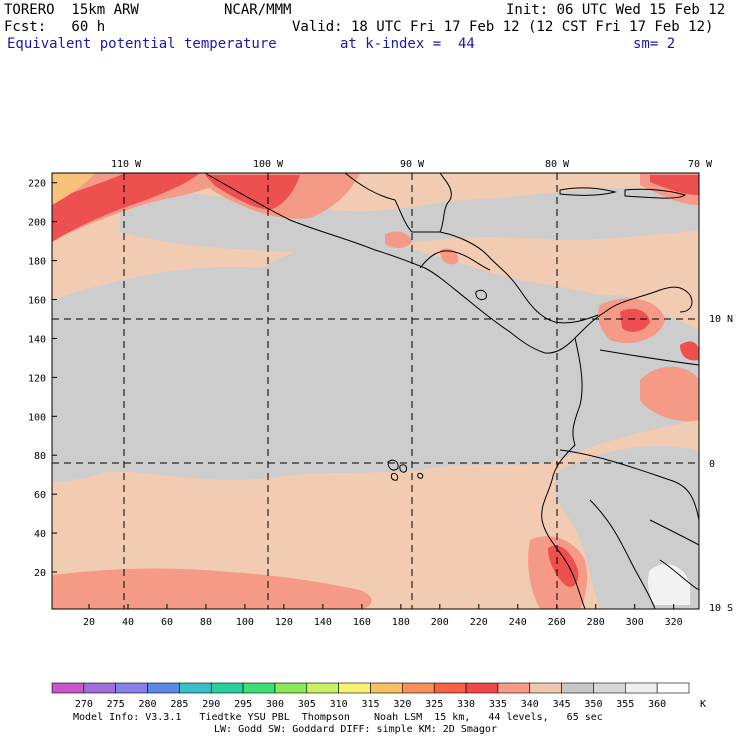  What do you see at coordinates (206, 622) in the screenshot?
I see `x-tick-label: 80` at bounding box center [206, 622].